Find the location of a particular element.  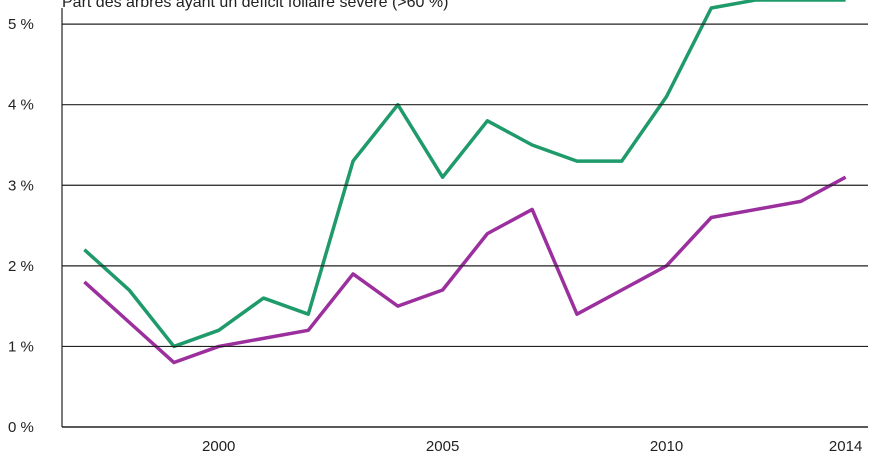

y-tick-label: 0 % is located at coordinates (21, 427).